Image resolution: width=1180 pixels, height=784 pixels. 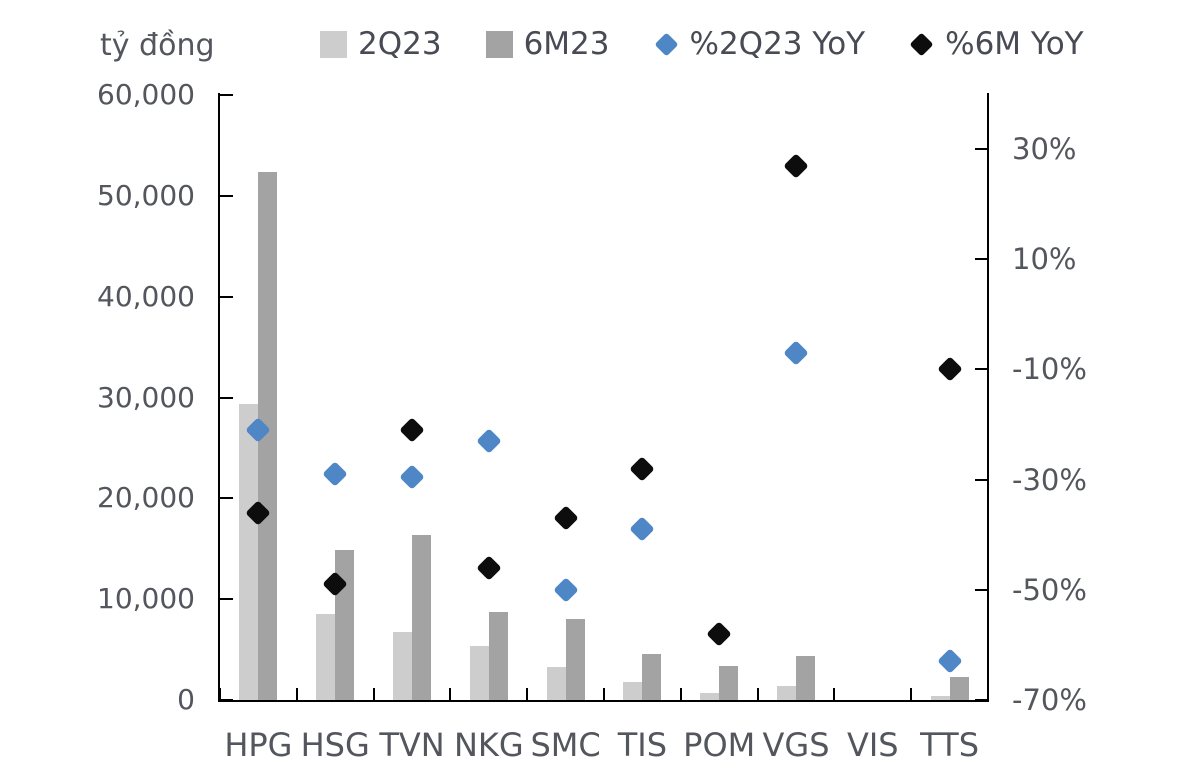 What do you see at coordinates (796, 353) in the screenshot?
I see `marker--2q23-yoyvgs` at bounding box center [796, 353].